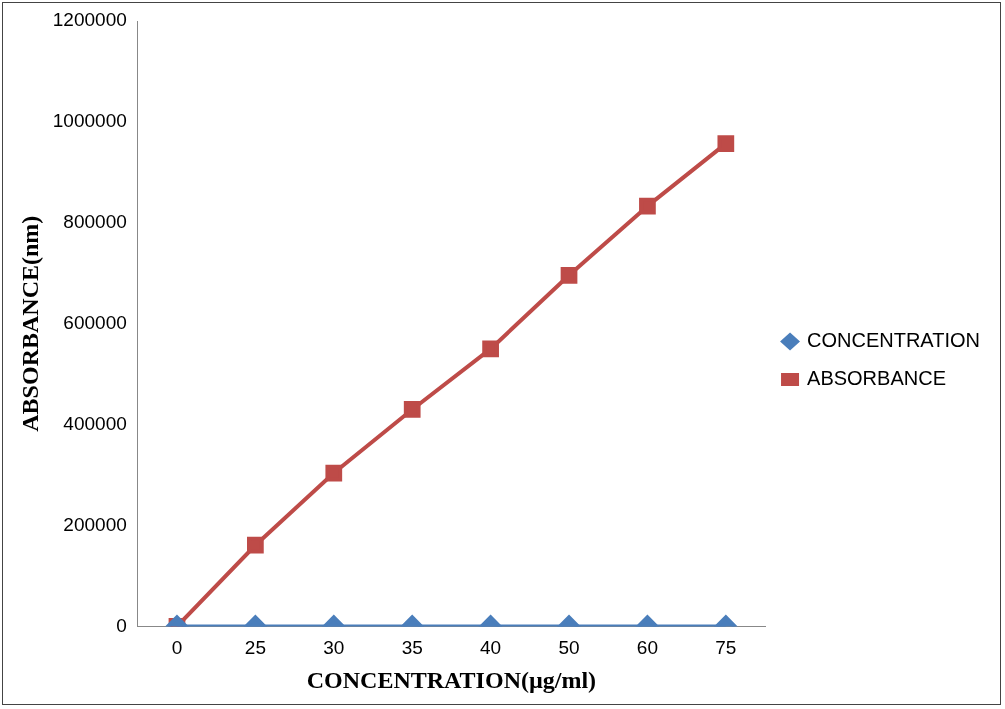  What do you see at coordinates (334, 648) in the screenshot?
I see `x-tick-label: 30` at bounding box center [334, 648].